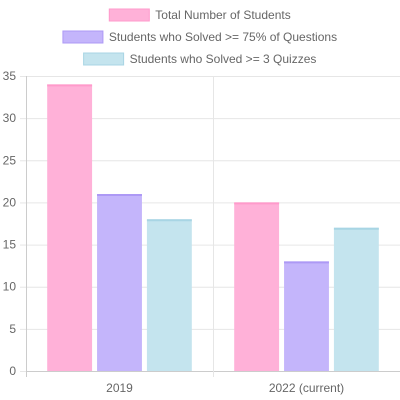 The height and width of the screenshot is (400, 400). I want to click on y-tick-label: 20, so click(10, 202).